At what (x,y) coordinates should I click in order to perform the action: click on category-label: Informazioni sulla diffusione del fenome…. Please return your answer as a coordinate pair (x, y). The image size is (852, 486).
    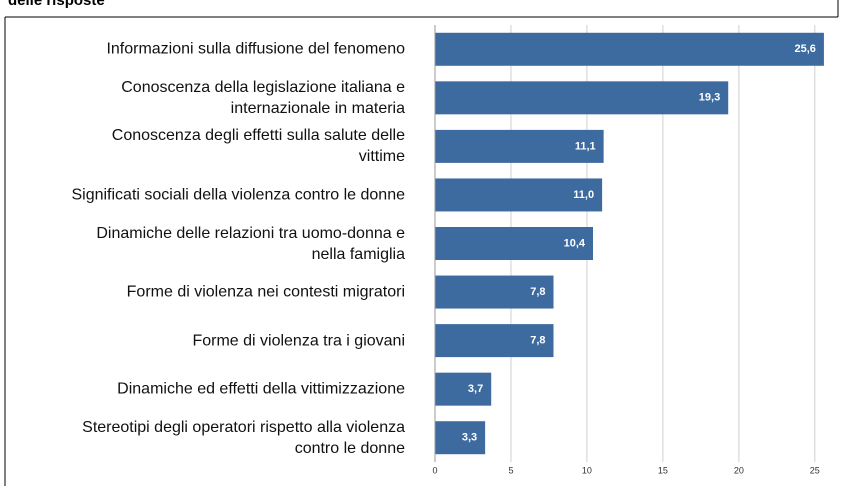
    Looking at the image, I should click on (255, 49).